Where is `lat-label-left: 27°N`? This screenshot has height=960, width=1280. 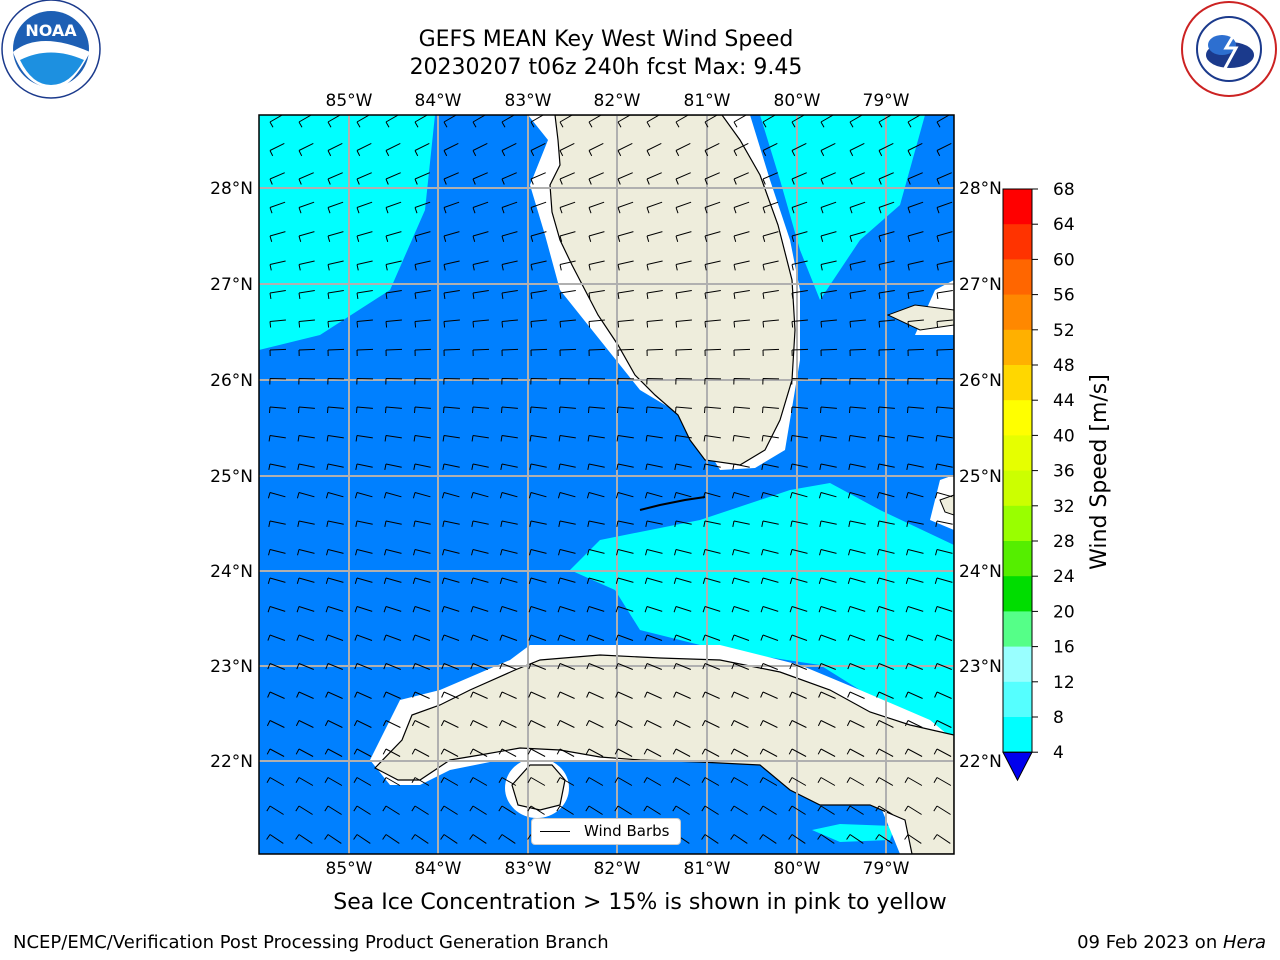 lat-label-left: 27°N is located at coordinates (231, 285).